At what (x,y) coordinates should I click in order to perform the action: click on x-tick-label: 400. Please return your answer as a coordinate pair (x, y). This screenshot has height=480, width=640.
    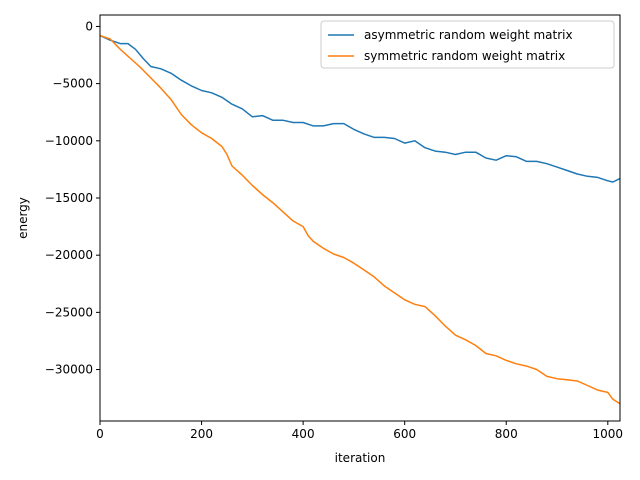
    Looking at the image, I should click on (303, 434).